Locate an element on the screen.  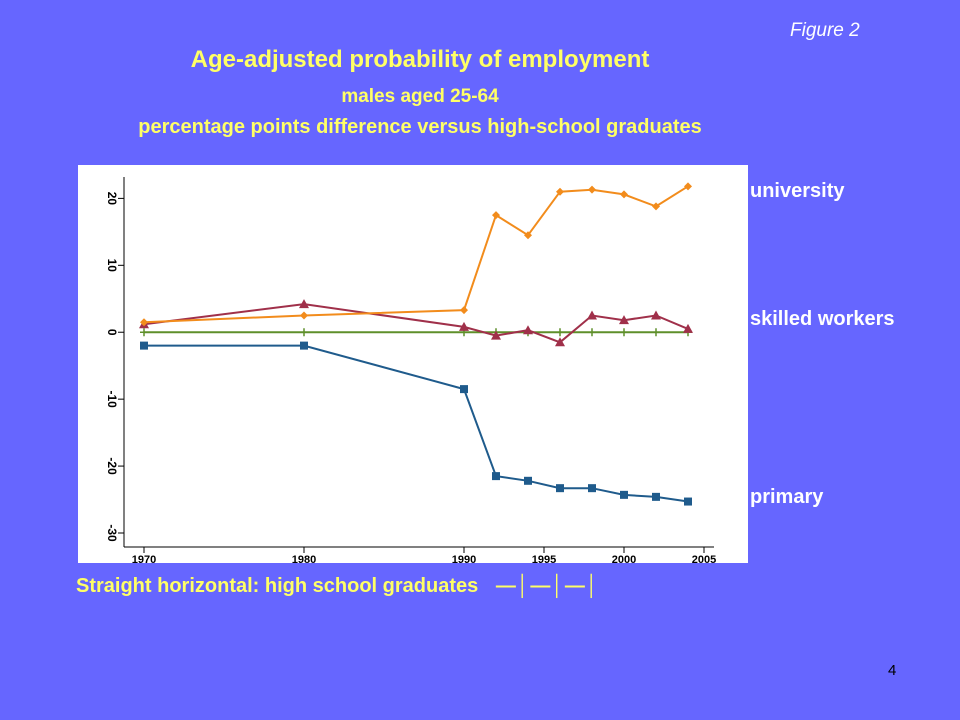
series-university is located at coordinates (416, 254).